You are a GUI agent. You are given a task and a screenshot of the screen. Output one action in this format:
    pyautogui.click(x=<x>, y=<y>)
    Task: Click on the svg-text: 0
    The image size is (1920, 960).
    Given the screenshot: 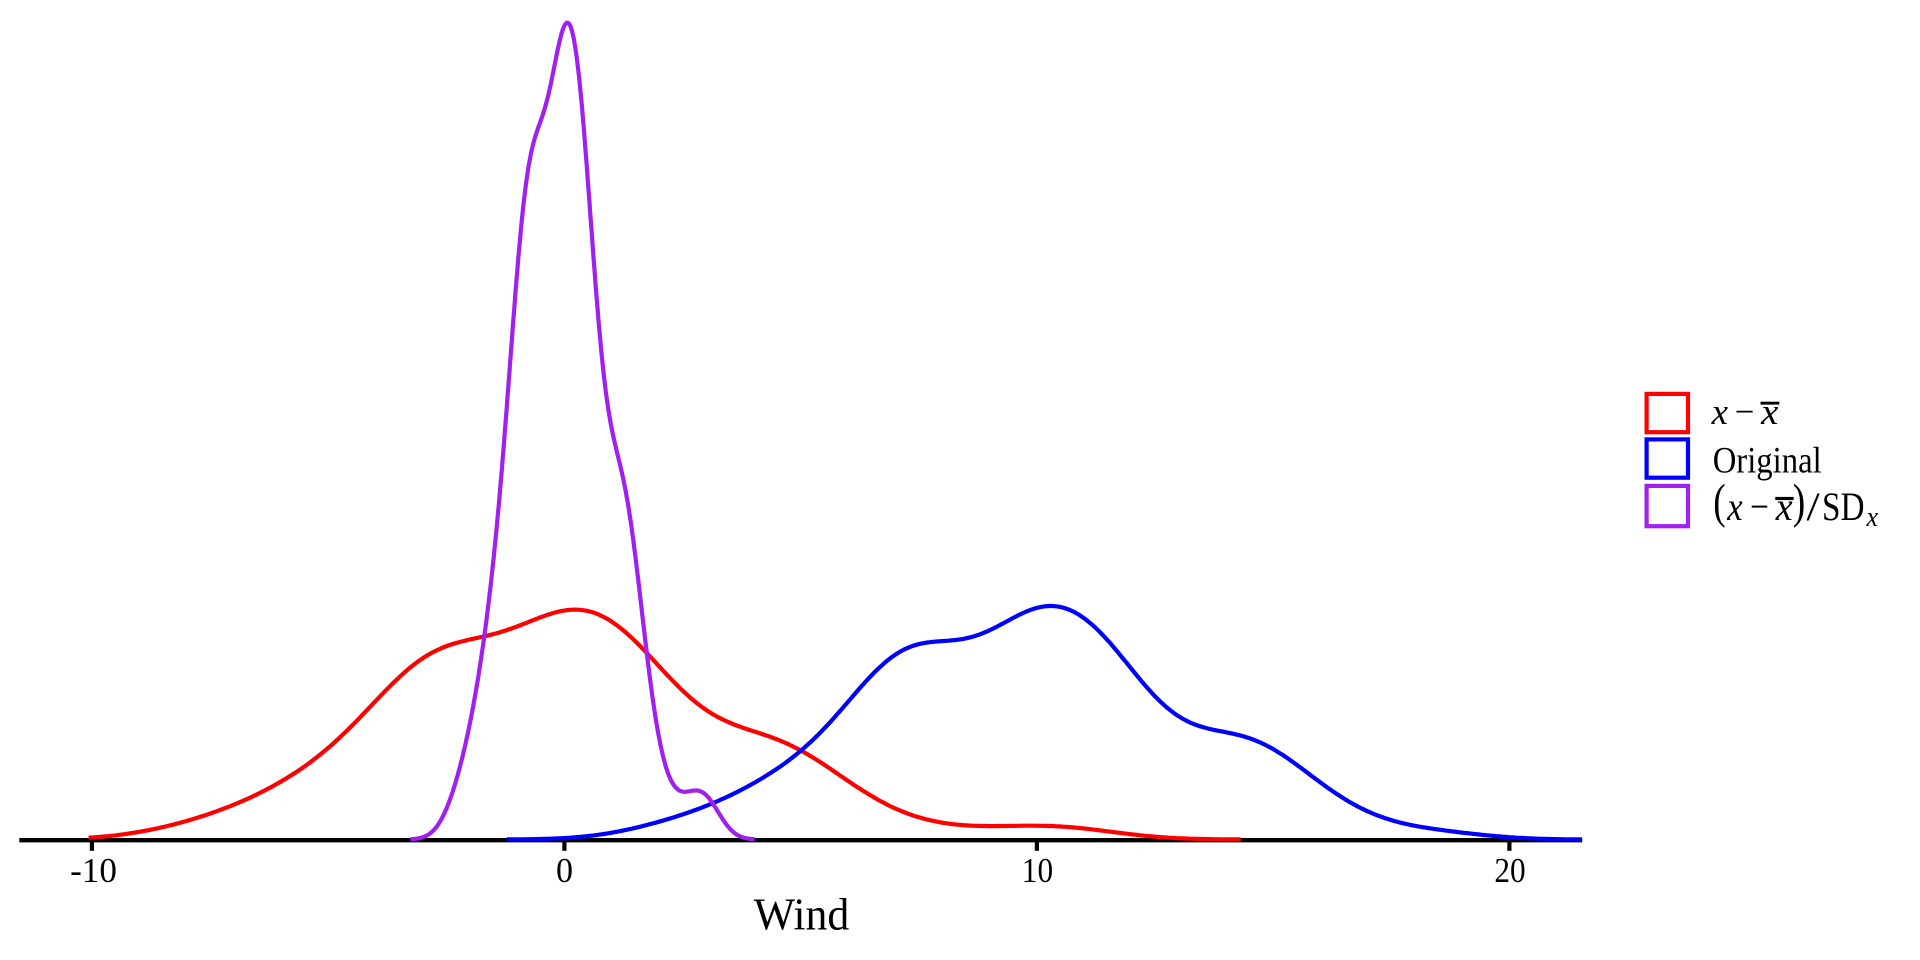 What is the action you would take?
    pyautogui.click(x=564, y=871)
    